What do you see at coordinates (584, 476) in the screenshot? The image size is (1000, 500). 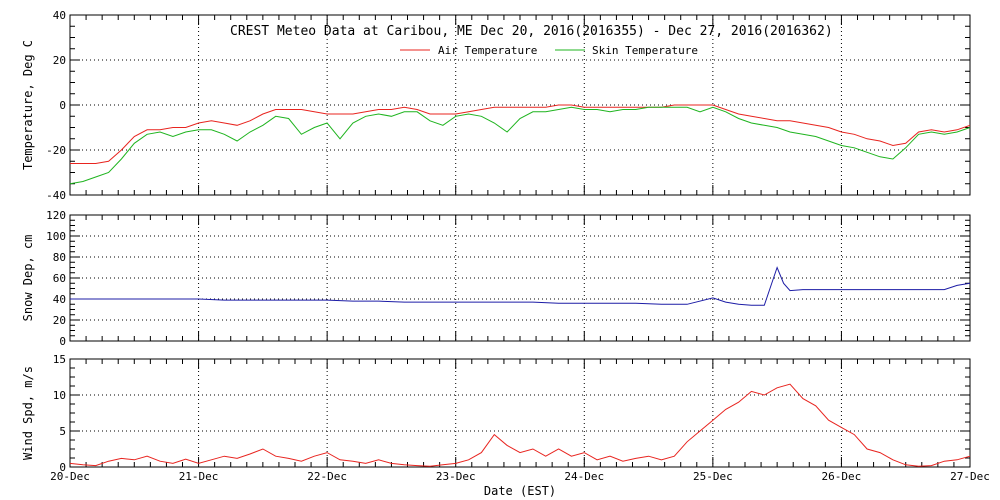 I see `x-tick-label: 24-Dec` at bounding box center [584, 476].